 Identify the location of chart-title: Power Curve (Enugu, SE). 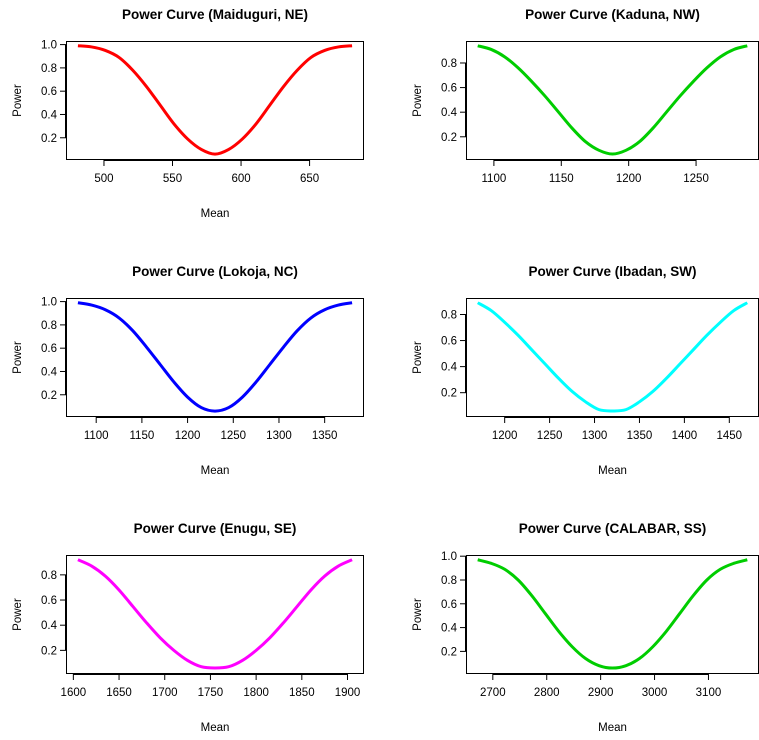
(215, 528).